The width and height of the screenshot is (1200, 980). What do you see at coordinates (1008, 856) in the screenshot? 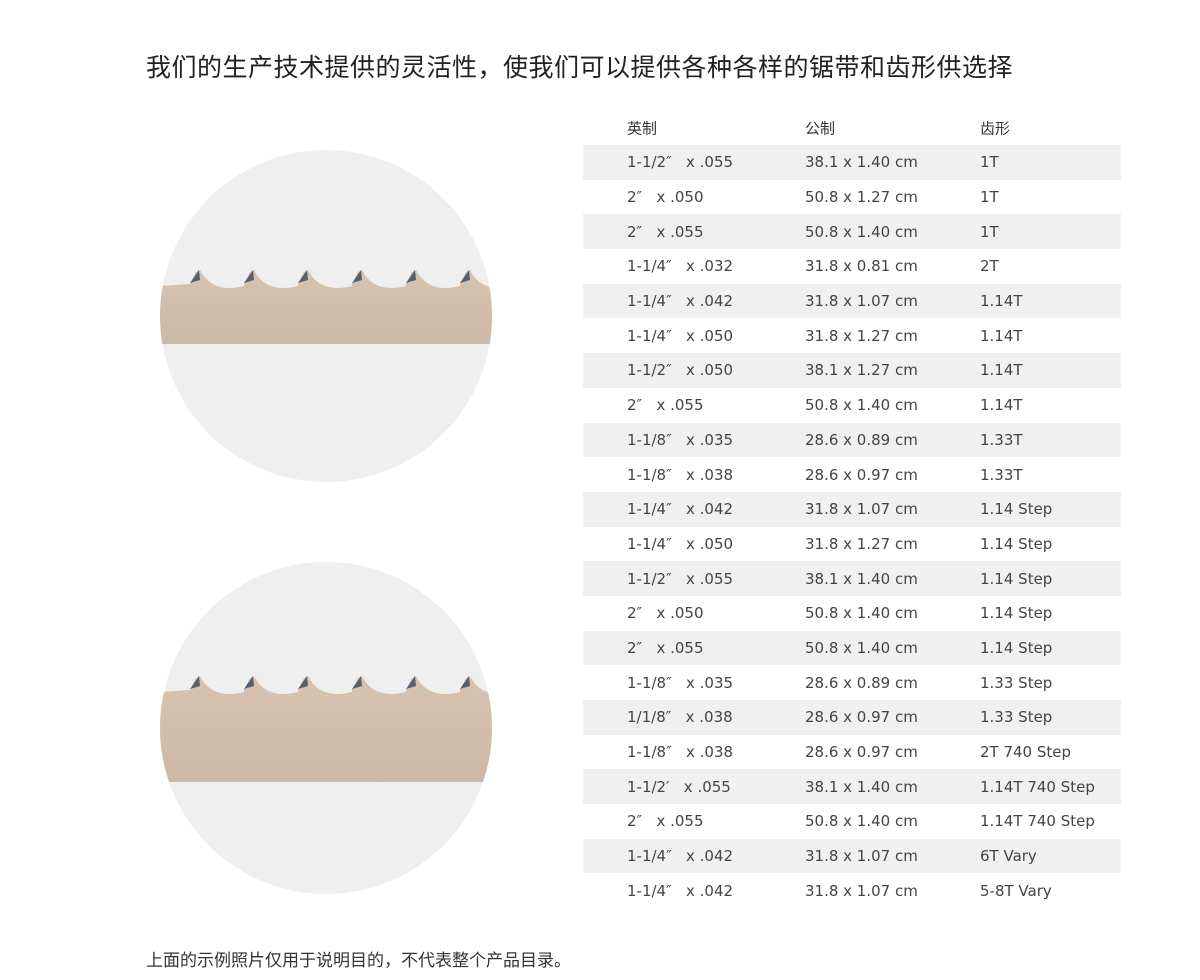
I see `cell-tooth-profile: 6T Vary` at bounding box center [1008, 856].